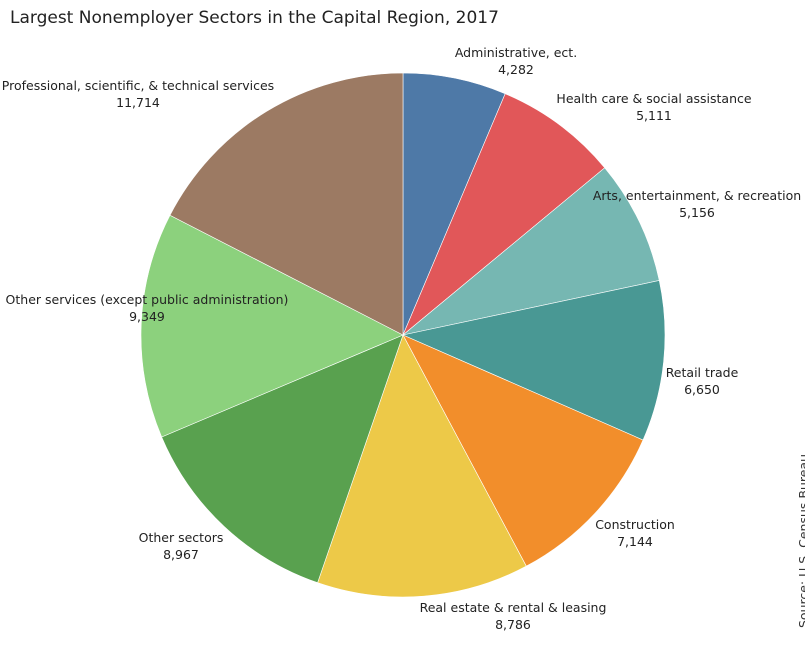 The width and height of the screenshot is (805, 660). I want to click on slice-value-label: 9,349, so click(147, 316).